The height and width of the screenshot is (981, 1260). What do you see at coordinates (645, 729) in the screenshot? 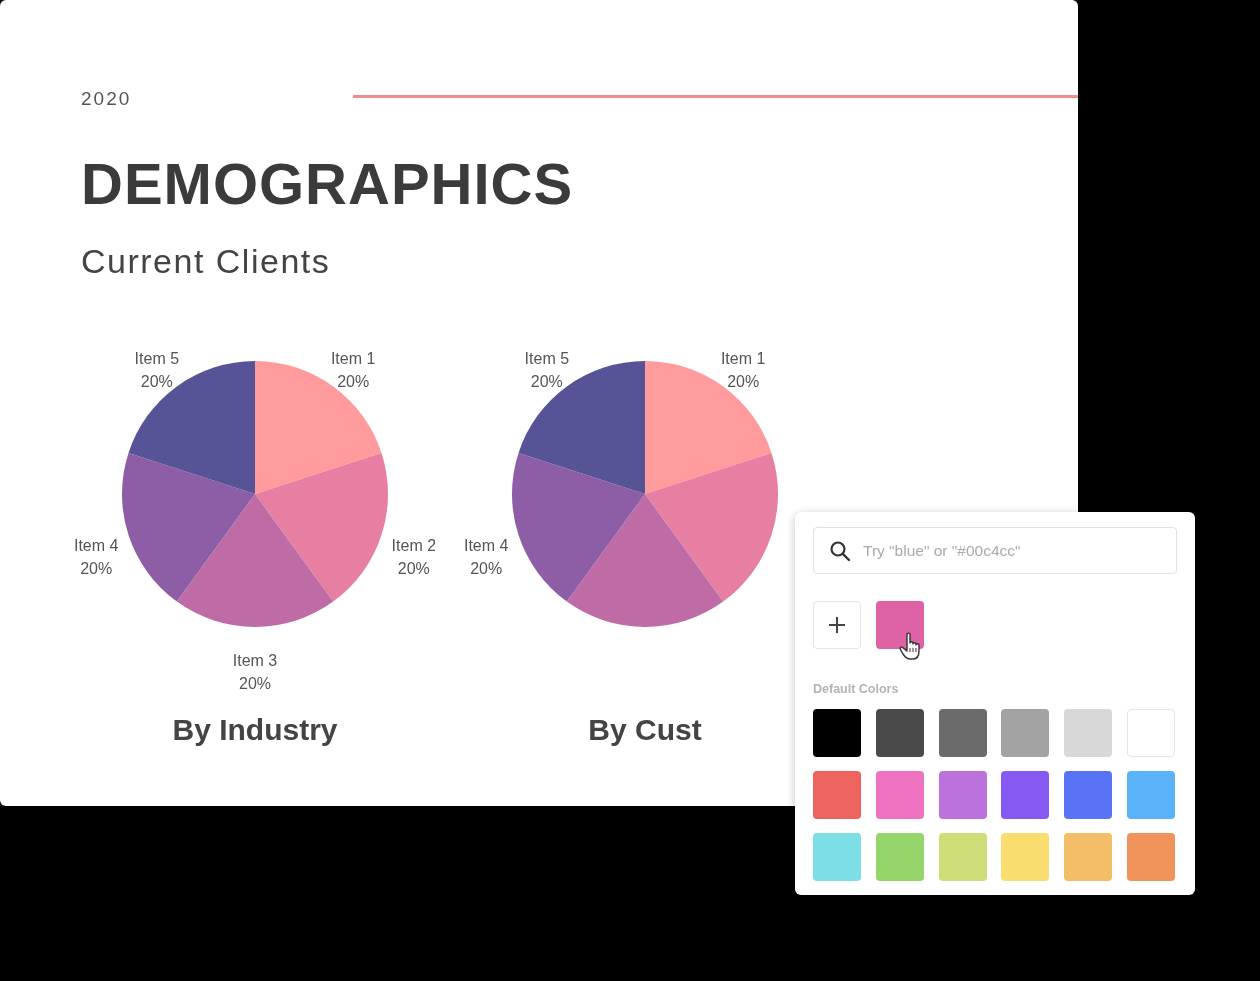
I see `text: By Cust` at bounding box center [645, 729].